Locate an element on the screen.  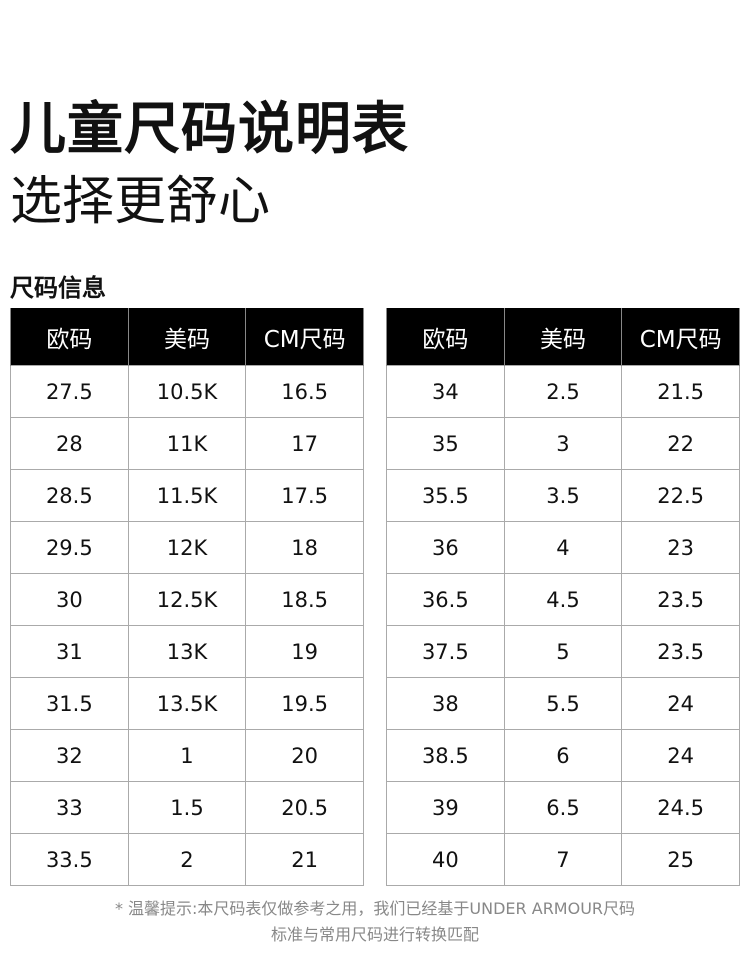
table-cell: 4.5 is located at coordinates (563, 599).